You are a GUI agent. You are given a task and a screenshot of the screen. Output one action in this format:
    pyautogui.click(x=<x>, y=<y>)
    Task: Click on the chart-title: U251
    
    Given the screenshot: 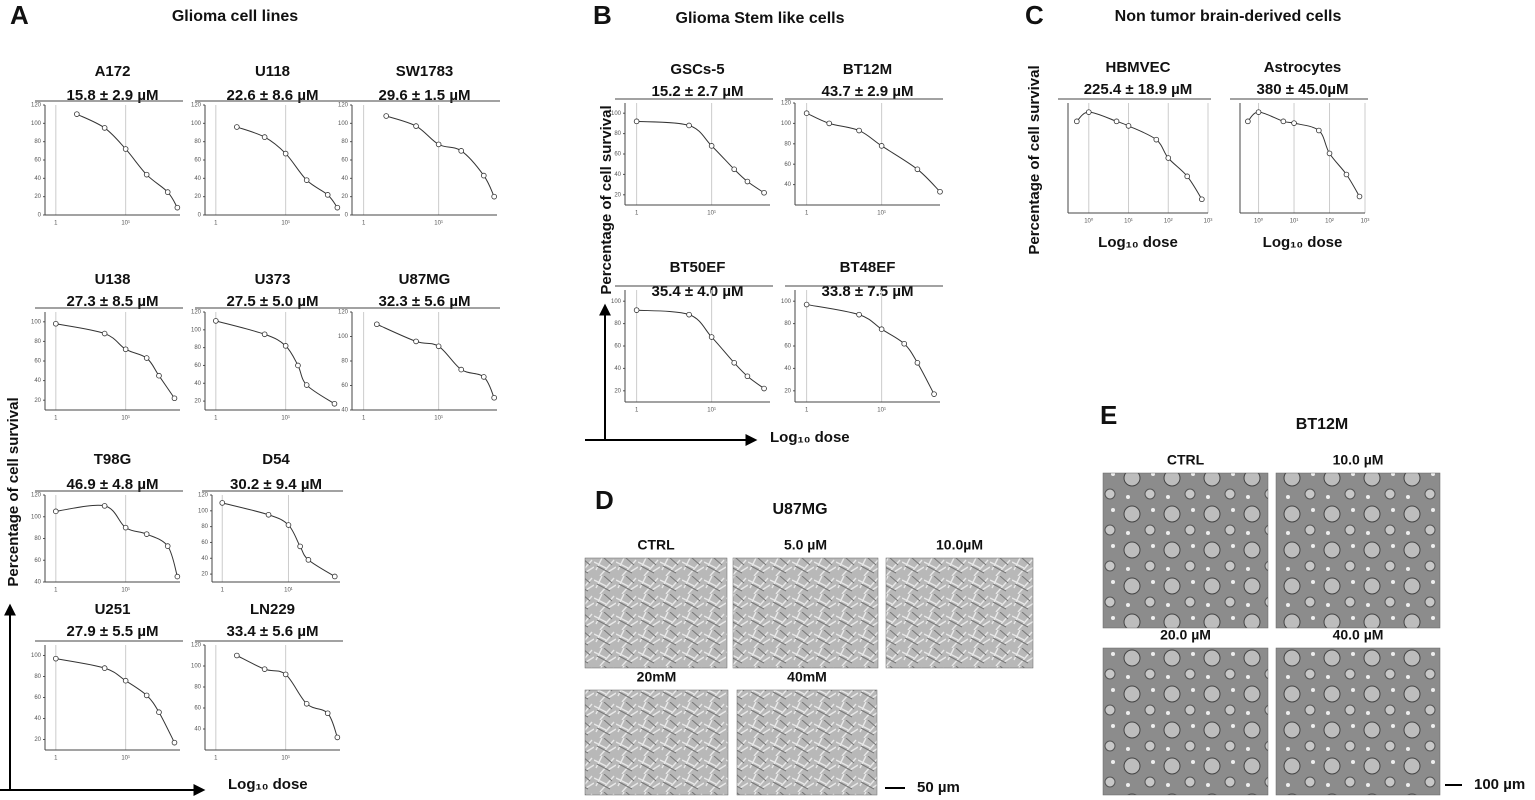 What is the action you would take?
    pyautogui.click(x=113, y=609)
    